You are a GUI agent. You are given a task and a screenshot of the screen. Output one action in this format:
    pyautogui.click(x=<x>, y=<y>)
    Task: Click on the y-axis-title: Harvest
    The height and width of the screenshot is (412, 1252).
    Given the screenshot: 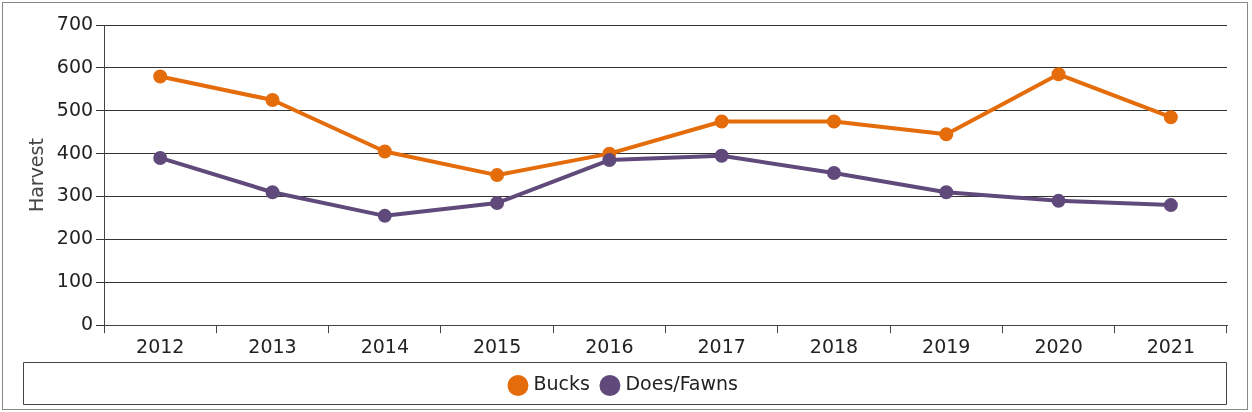 What is the action you would take?
    pyautogui.click(x=36, y=175)
    